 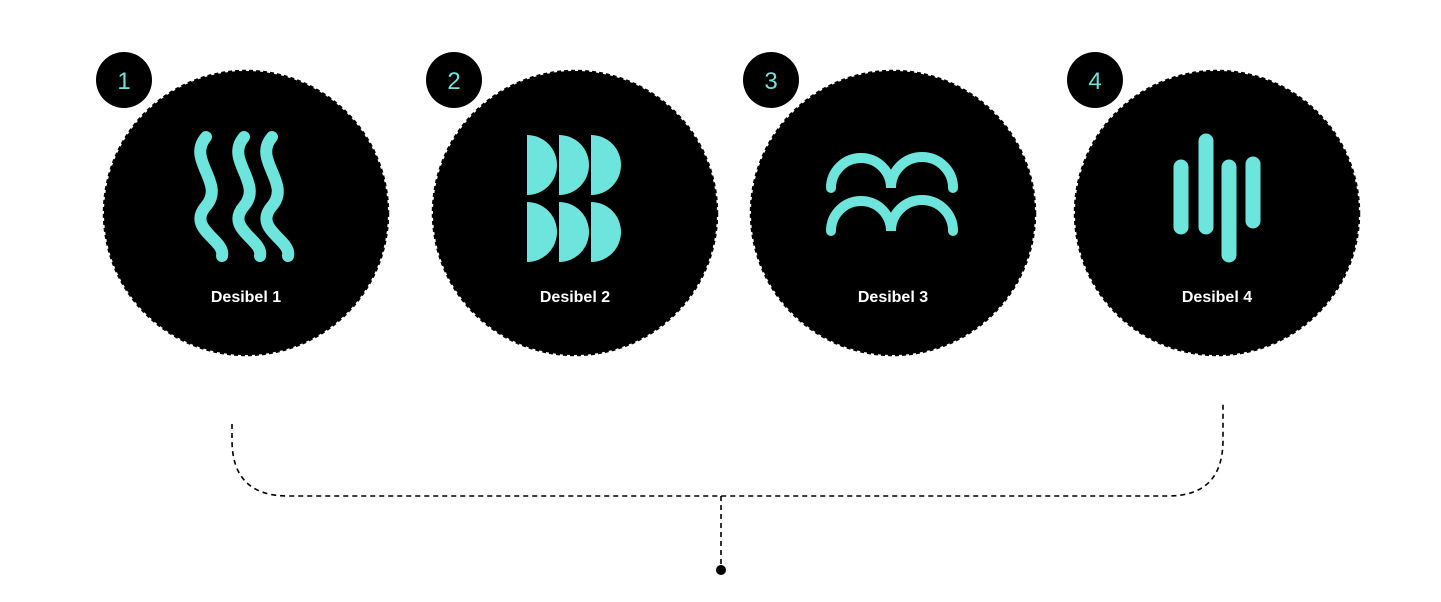 I want to click on number-badge-text: 1, so click(x=123, y=81).